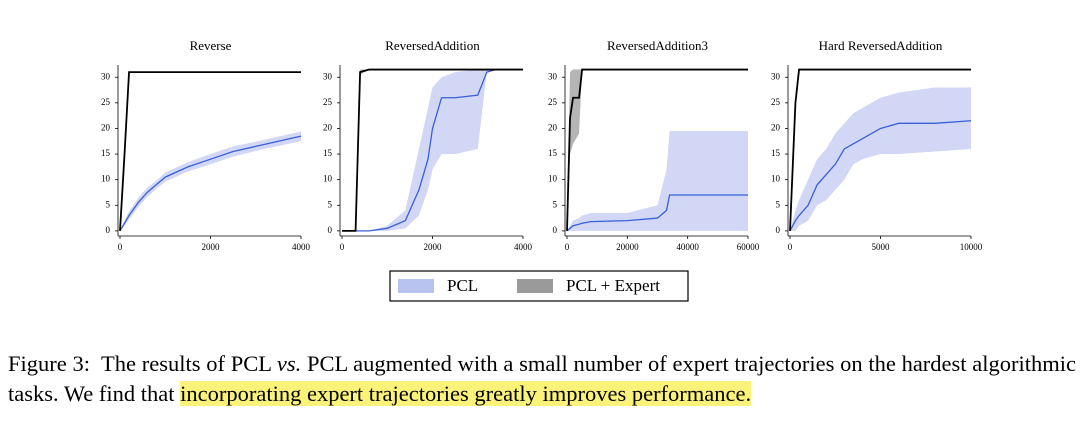 The width and height of the screenshot is (1085, 436). I want to click on x-tick-label: 60000, so click(748, 247).